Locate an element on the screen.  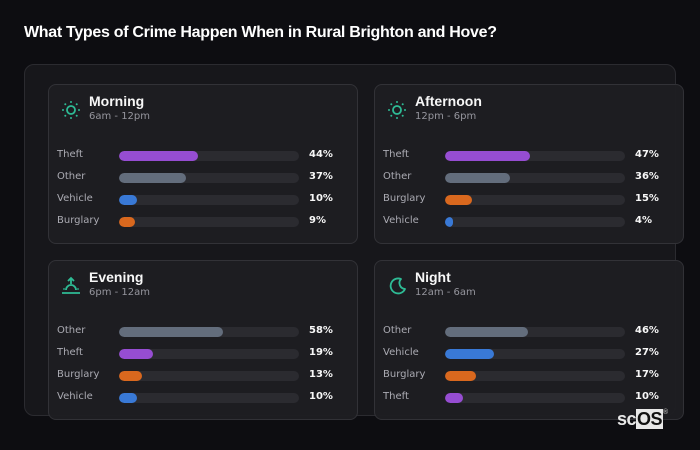
bar-value: 37% is located at coordinates (321, 176).